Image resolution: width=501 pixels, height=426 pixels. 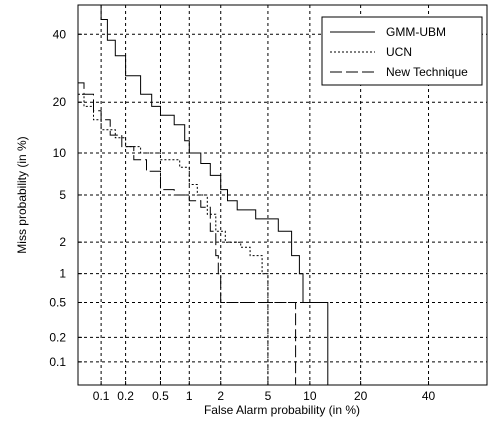 I want to click on y-axis-ticks: 0.1 0.2 0.5 1 2 5 10 20 40, so click(x=65, y=198).